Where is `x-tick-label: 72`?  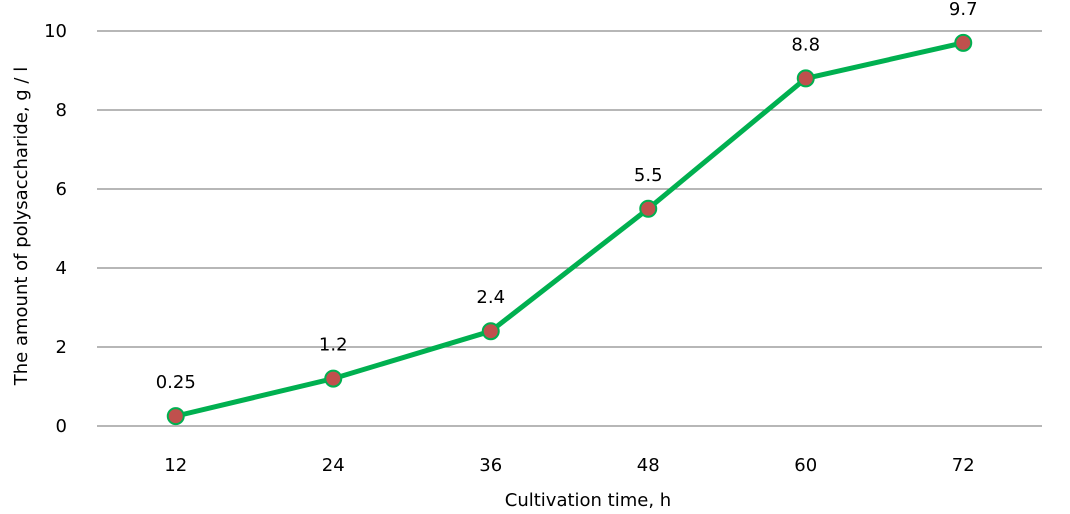 x-tick-label: 72 is located at coordinates (963, 465).